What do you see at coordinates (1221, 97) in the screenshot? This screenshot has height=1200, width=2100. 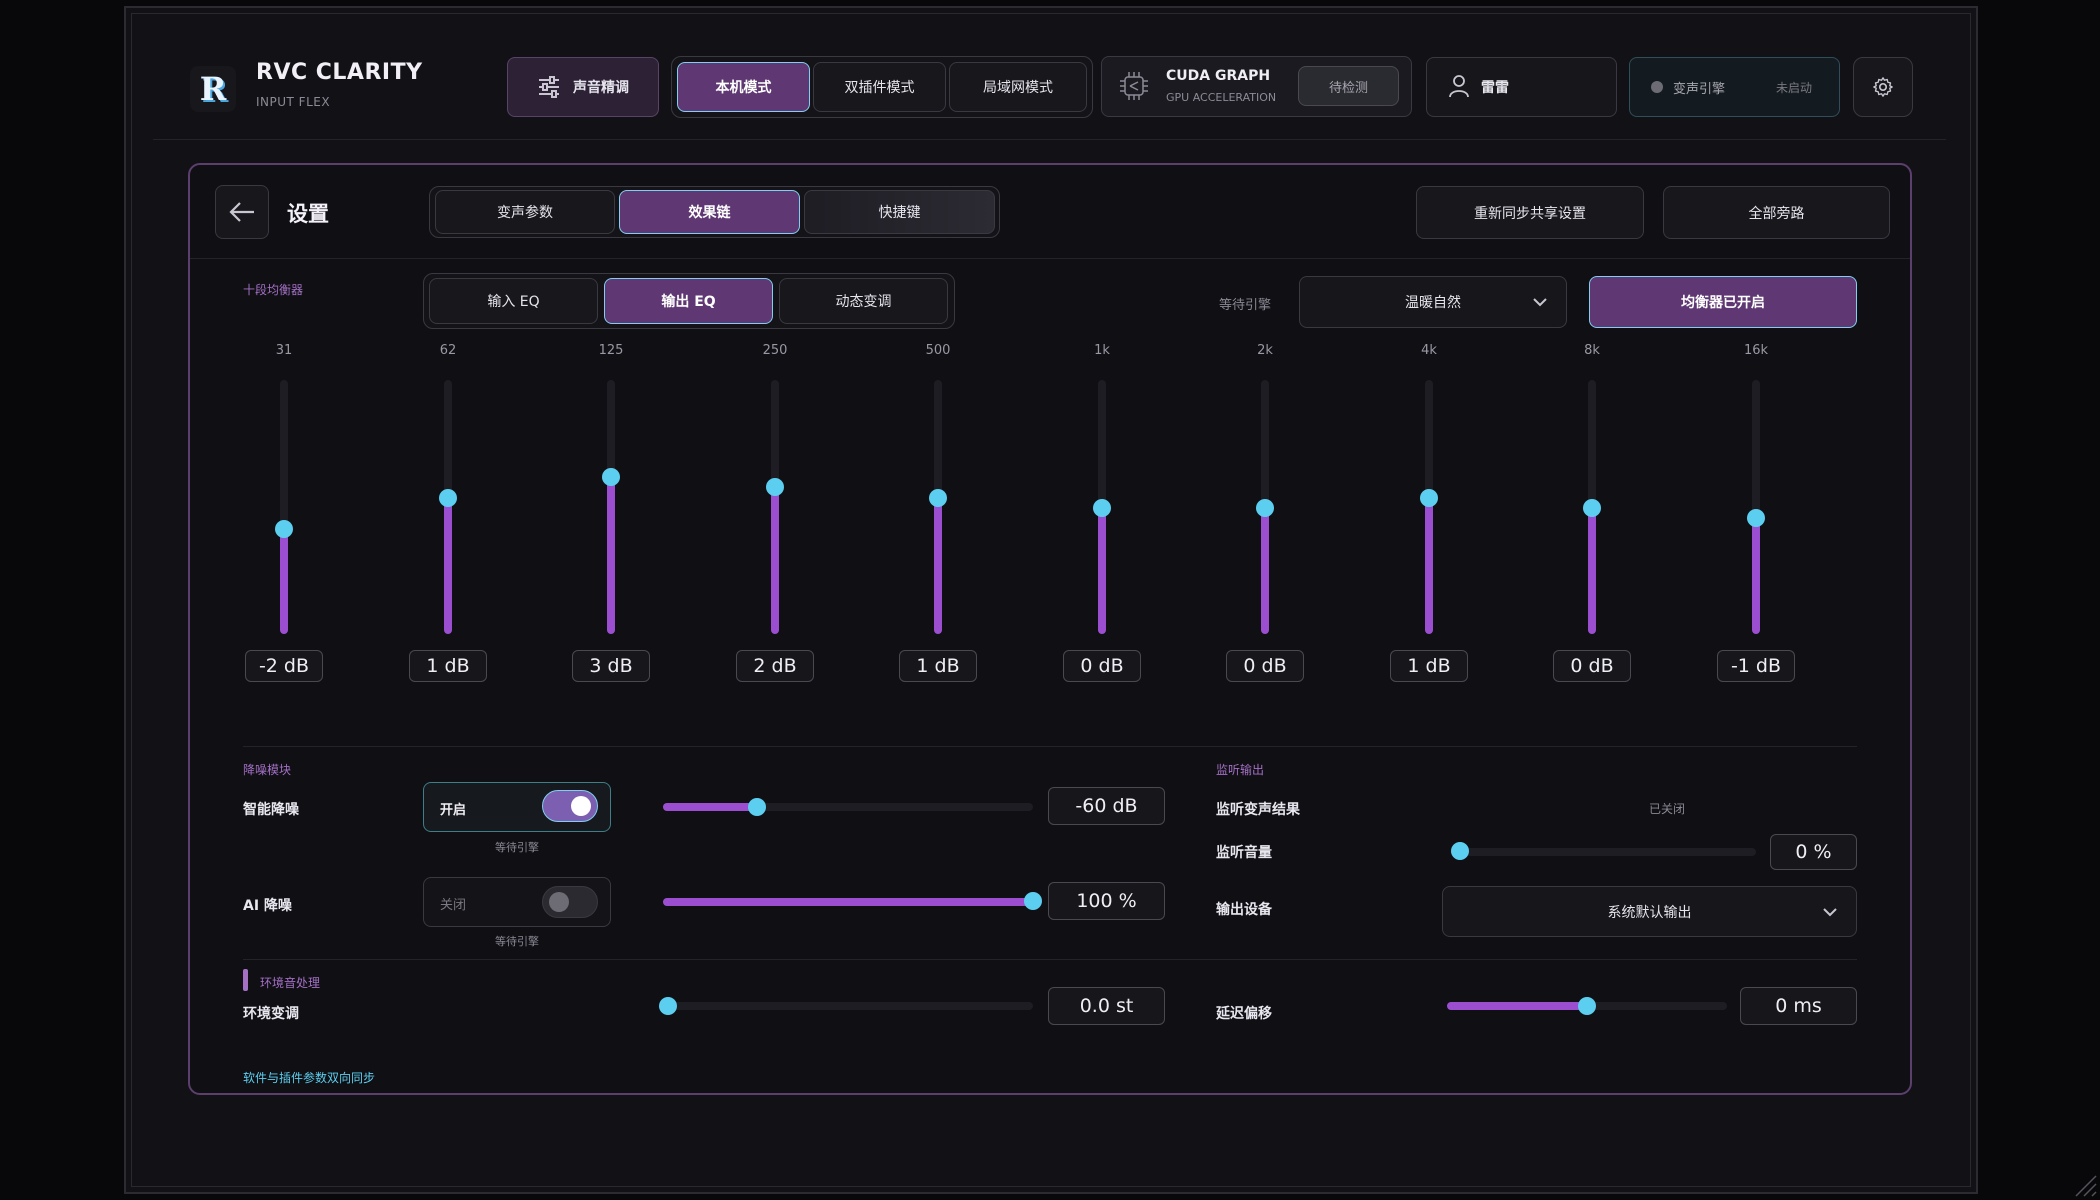 I see `cuda-subtitle: GPU ACCELERATION` at bounding box center [1221, 97].